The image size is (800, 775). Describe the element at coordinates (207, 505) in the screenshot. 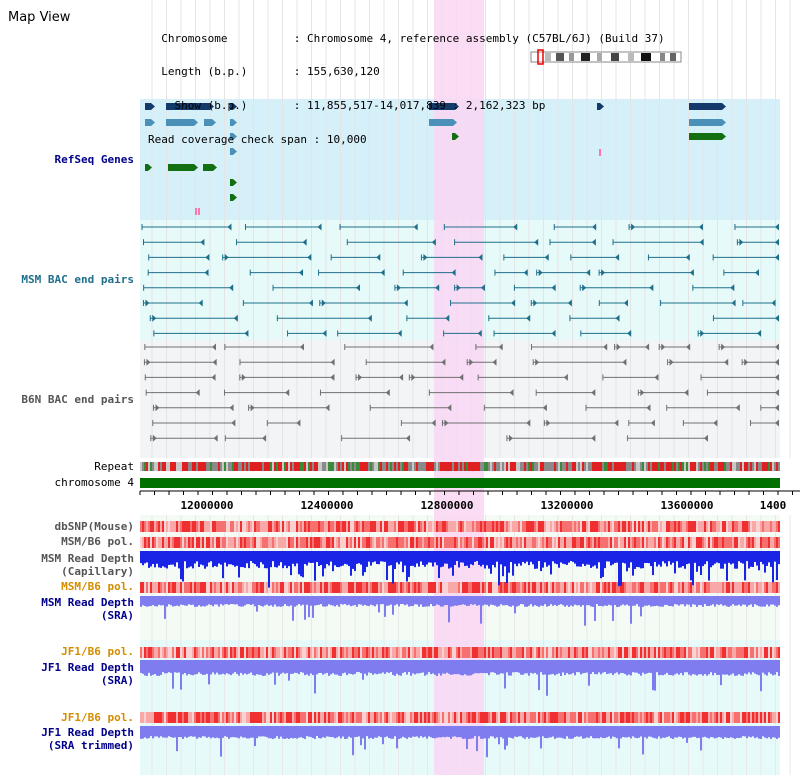

I see `axis-tick-label: 12000000` at that location.